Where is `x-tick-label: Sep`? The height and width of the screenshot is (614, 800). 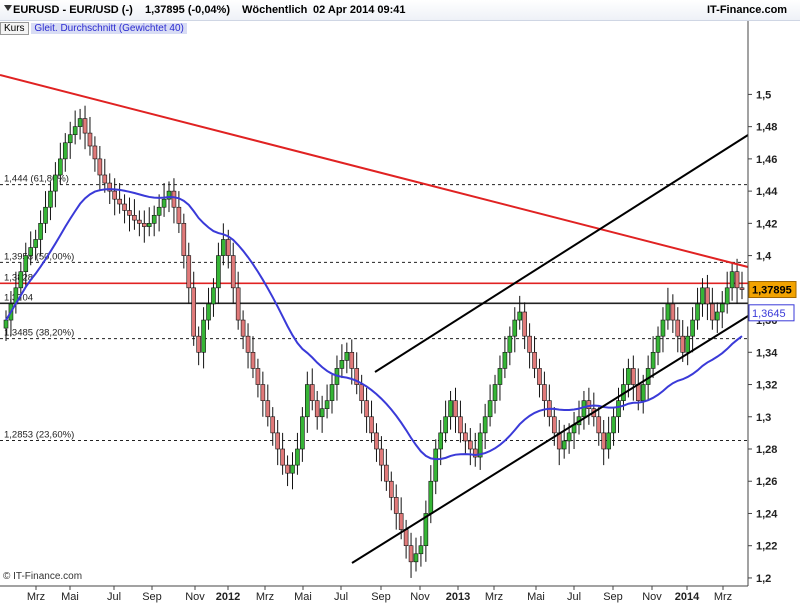 x-tick-label: Sep is located at coordinates (613, 597).